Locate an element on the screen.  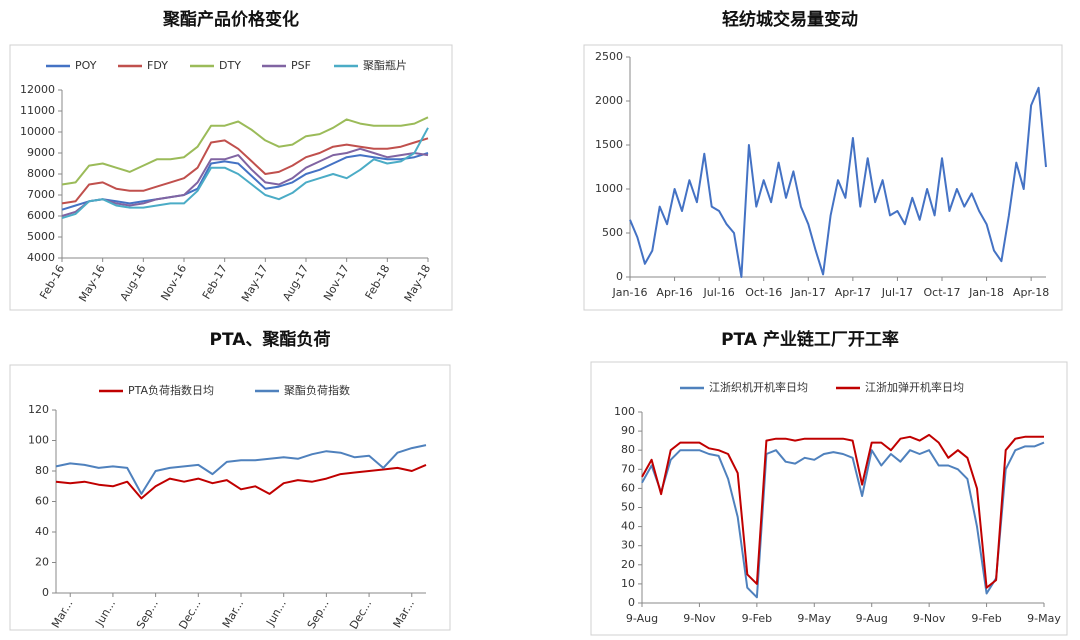
legend-label: DTY is located at coordinates (230, 65).